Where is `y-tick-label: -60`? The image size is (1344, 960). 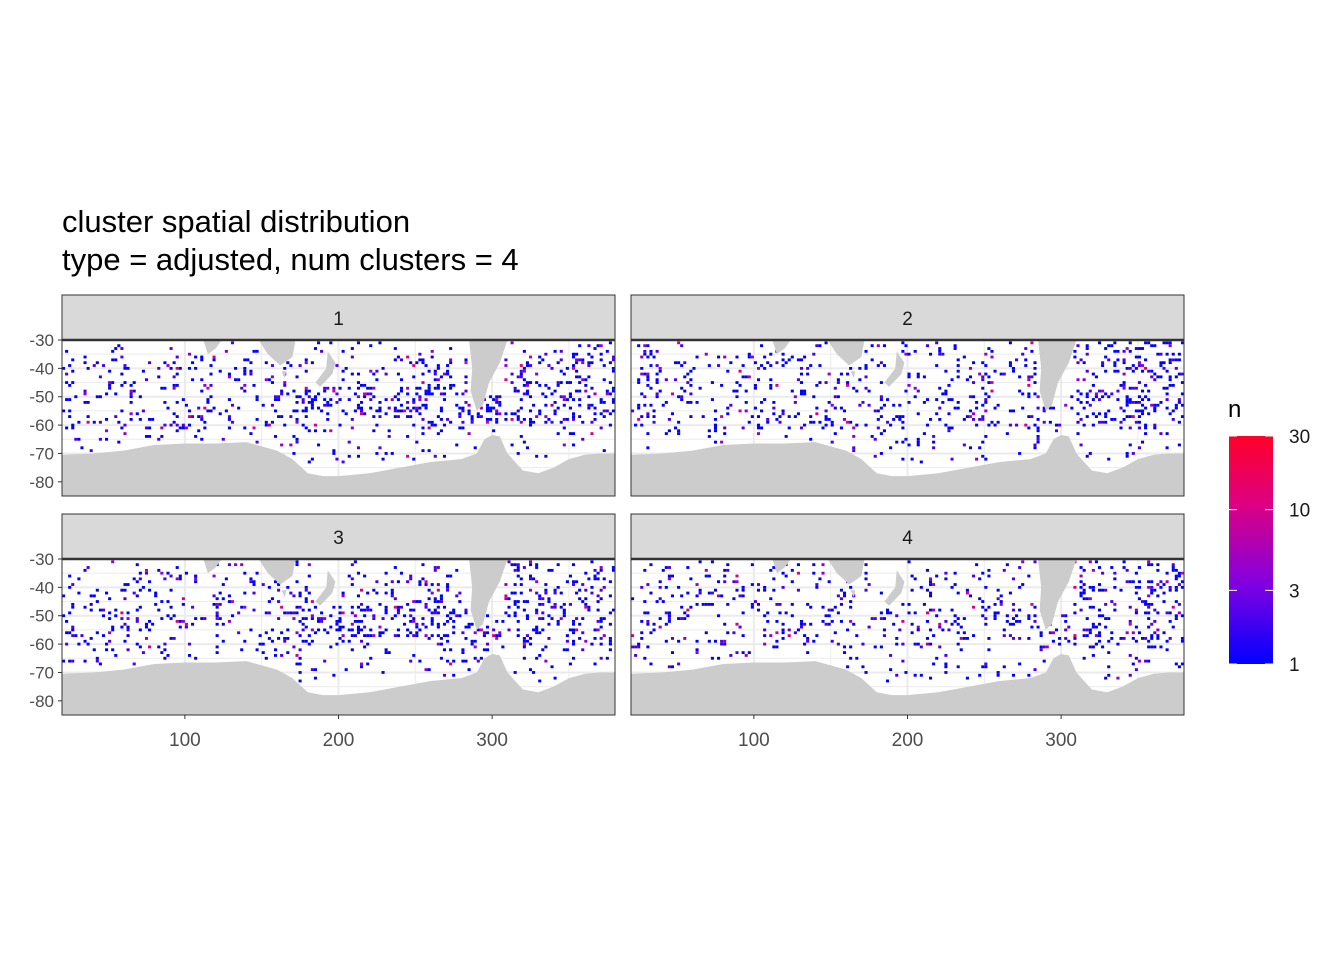
y-tick-label: -60 is located at coordinates (41, 644).